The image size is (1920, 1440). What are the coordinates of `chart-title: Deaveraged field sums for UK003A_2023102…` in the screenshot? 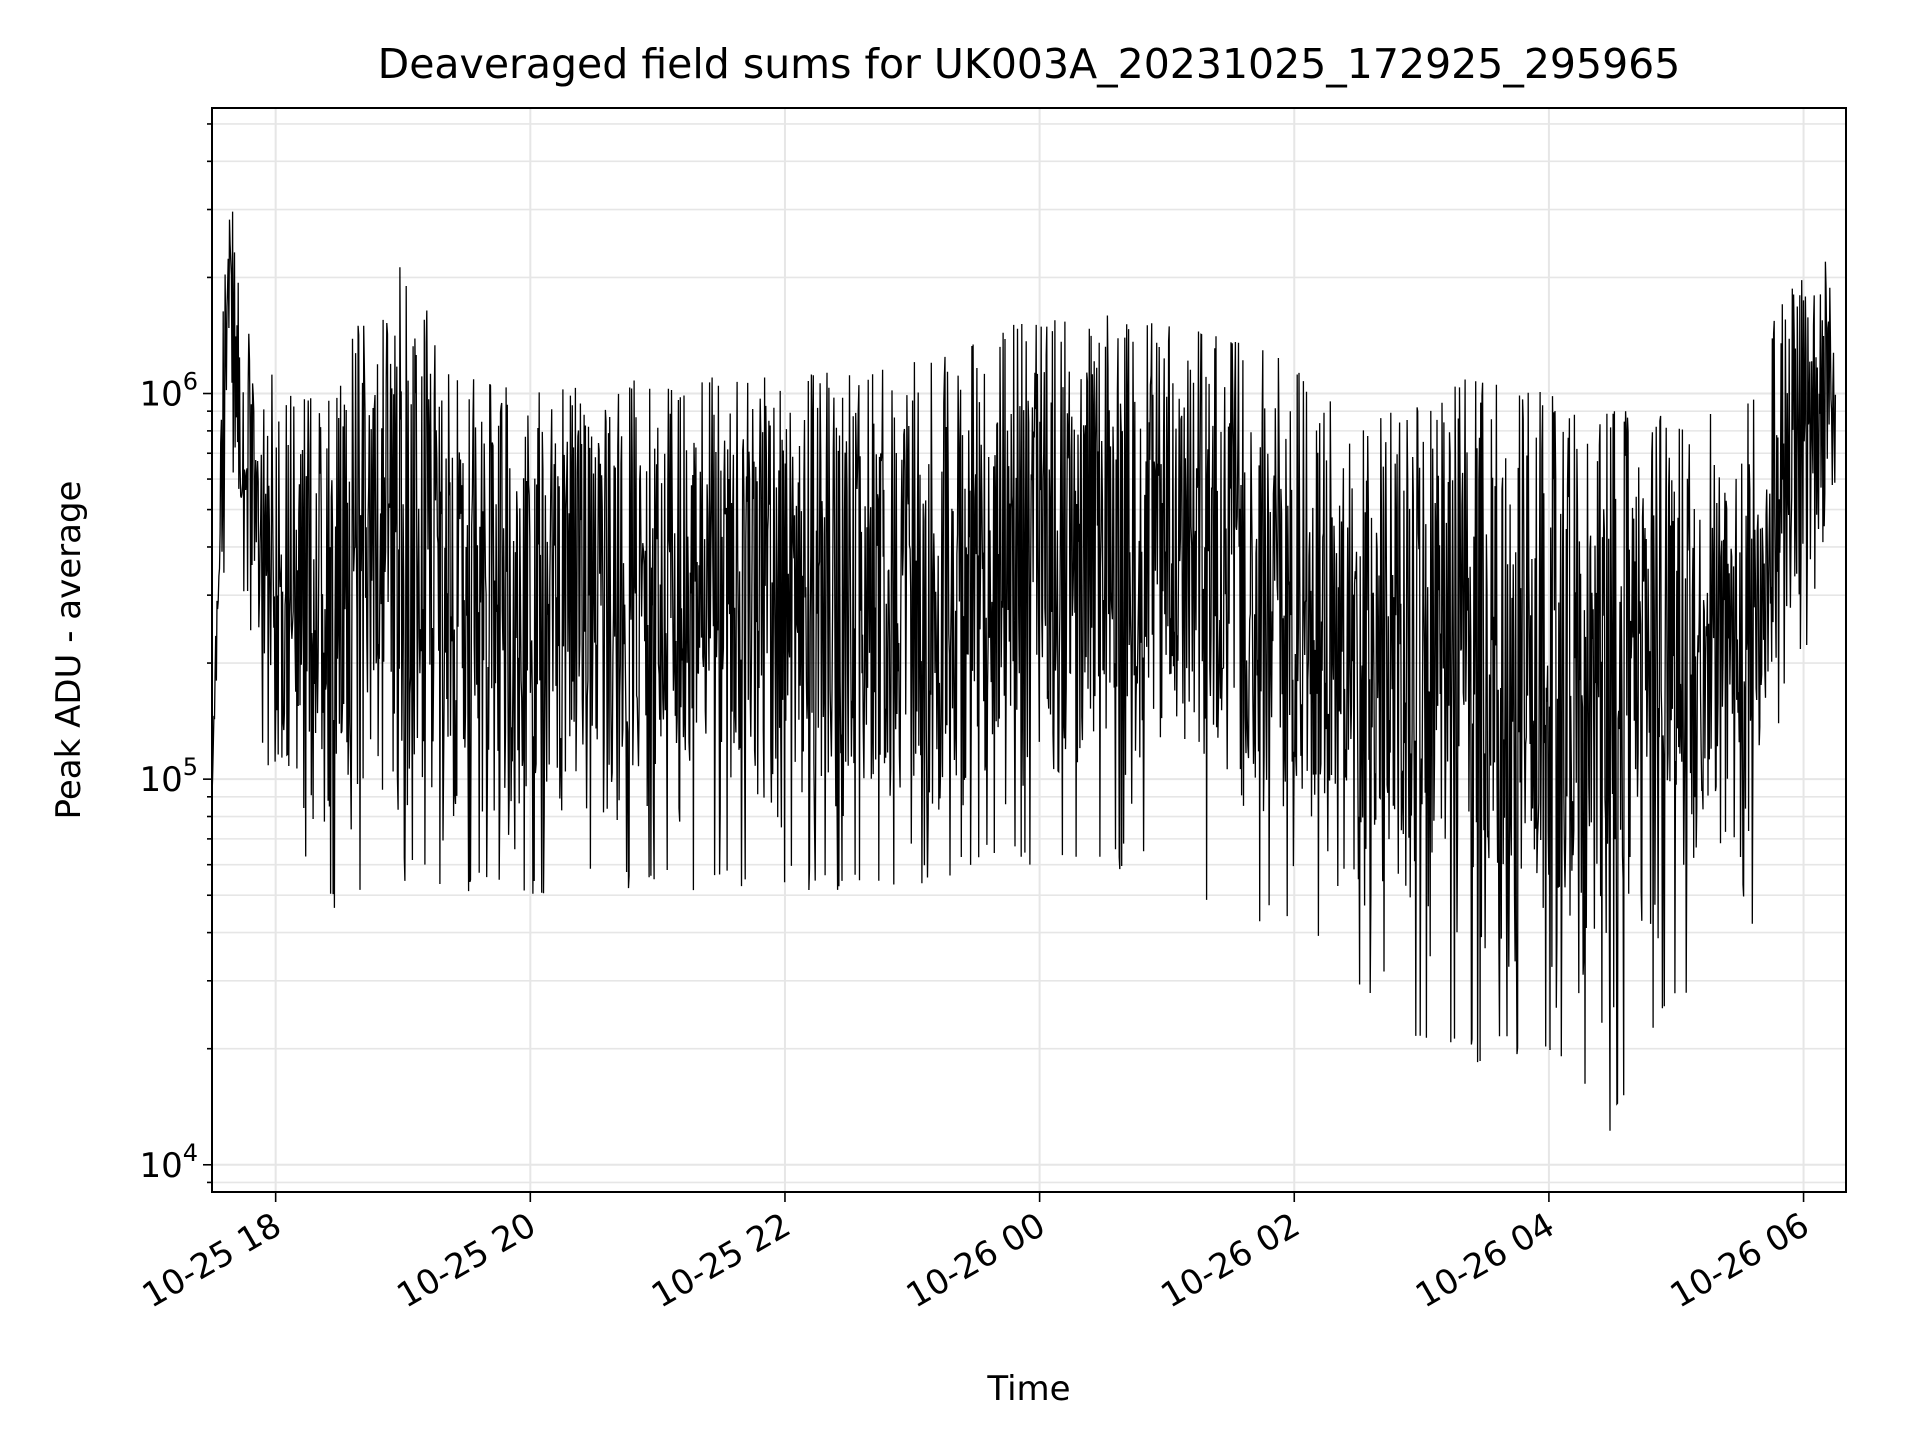 It's located at (1029, 64).